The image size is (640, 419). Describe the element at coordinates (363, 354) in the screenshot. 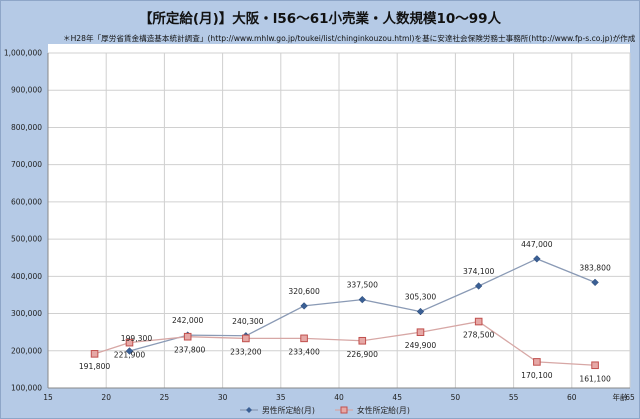

I see `data-label: 226,900` at that location.